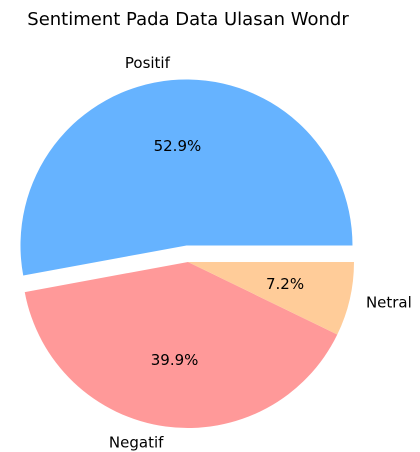  I want to click on chart-title: Sentiment Pada Data Ulasan Wondr, so click(188, 19).